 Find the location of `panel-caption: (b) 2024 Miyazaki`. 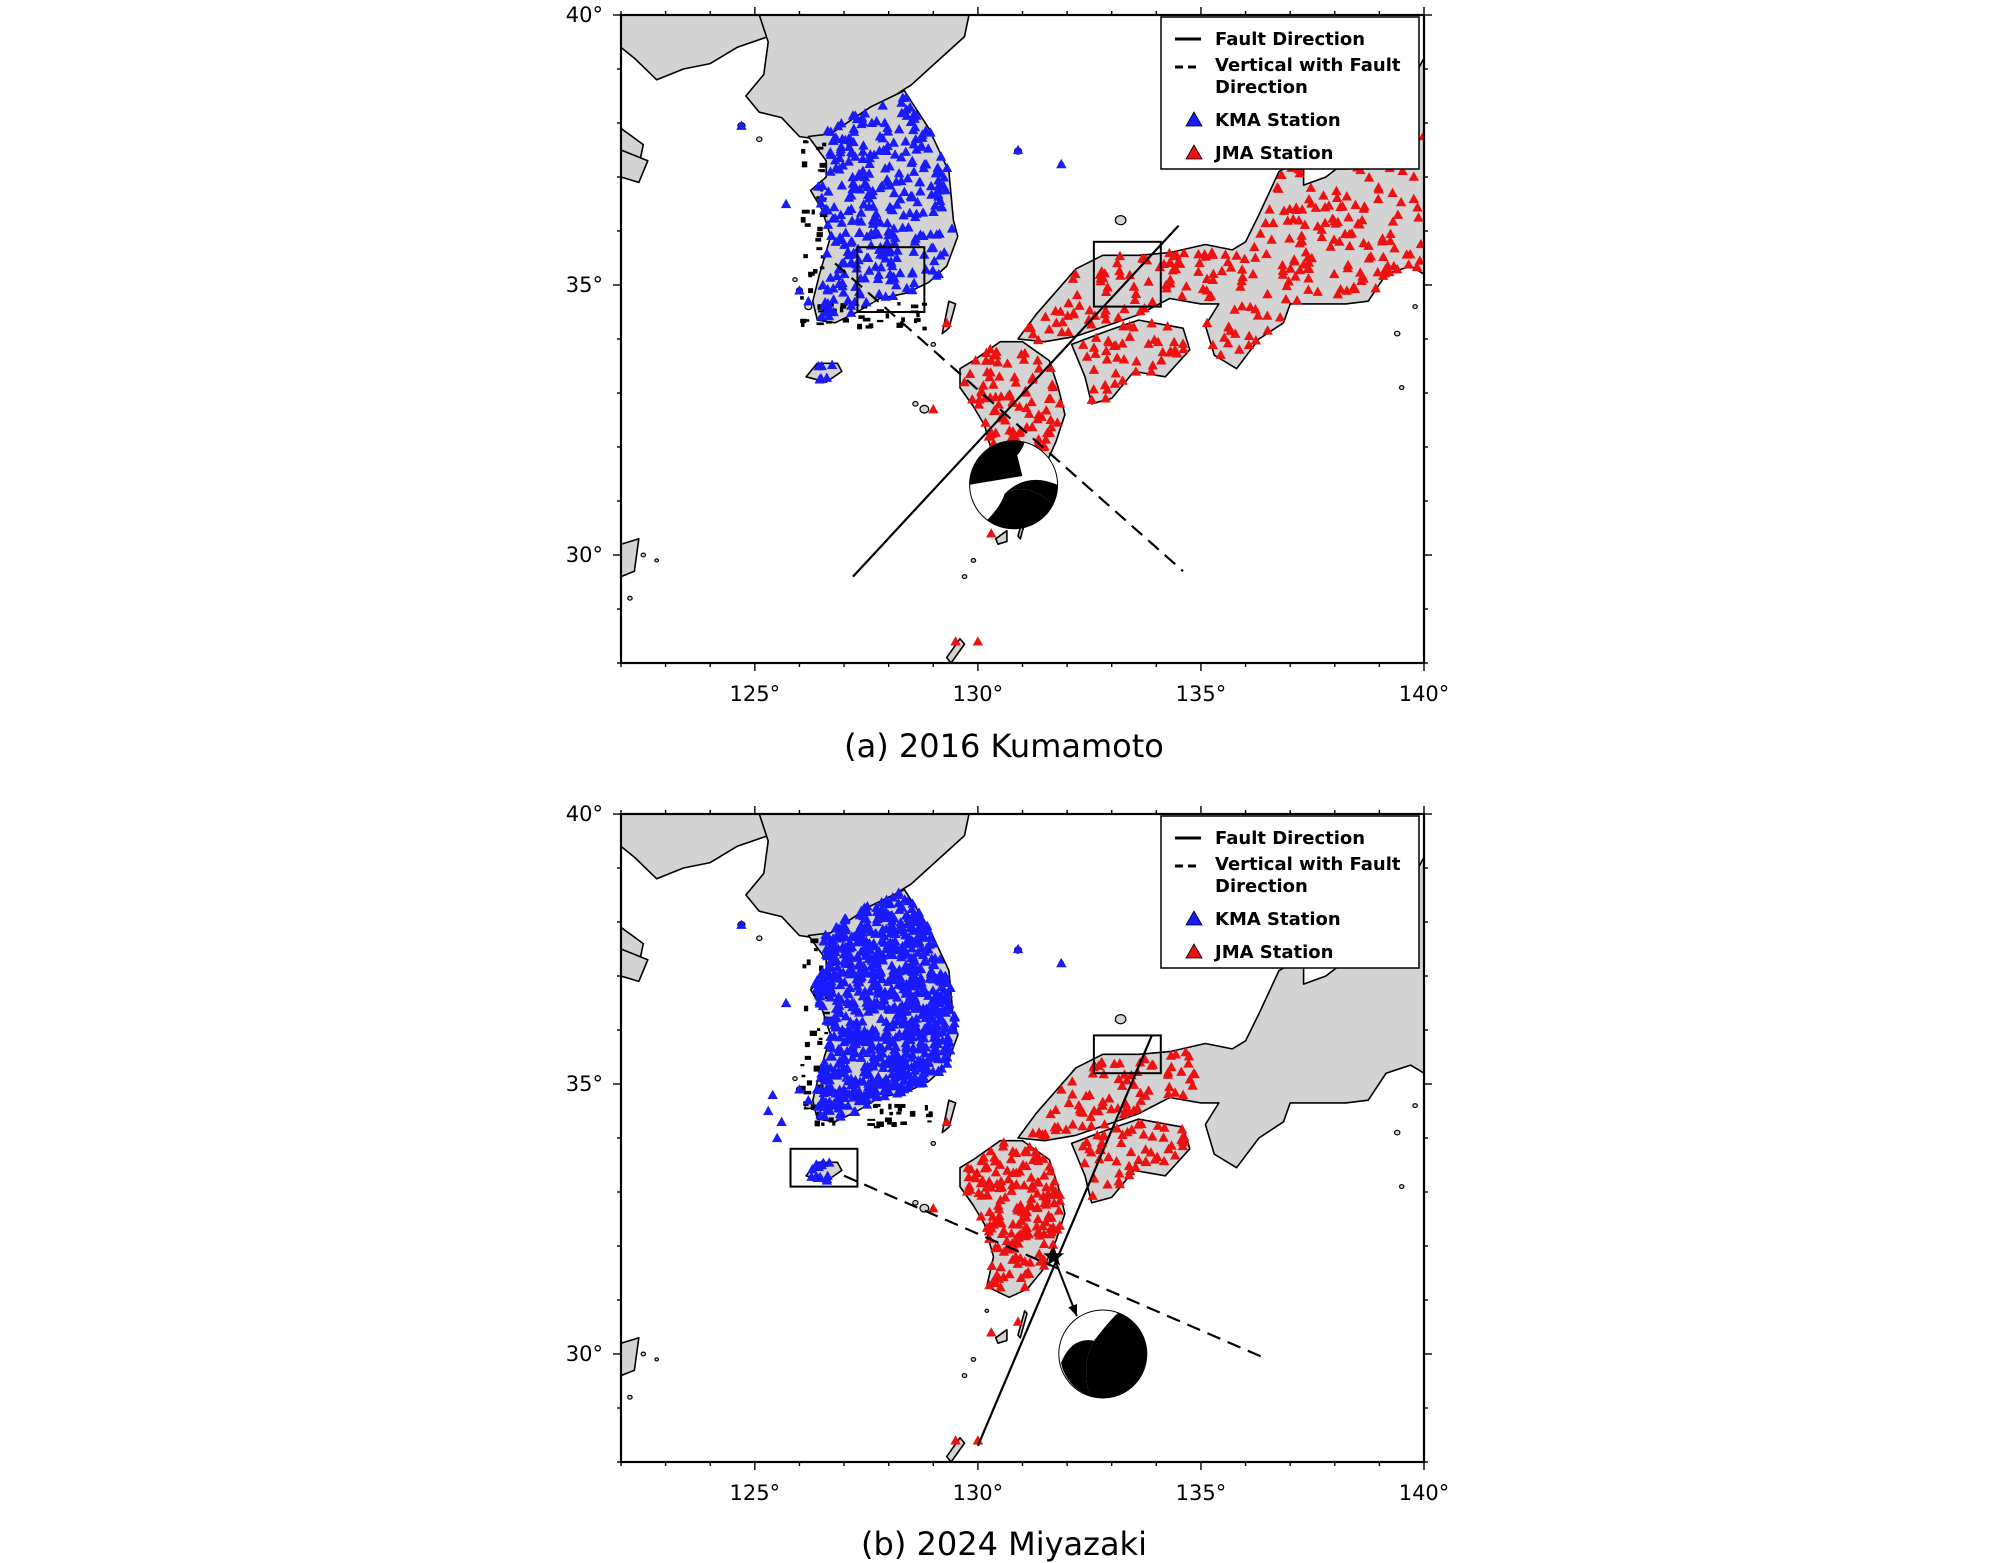

panel-caption: (b) 2024 Miyazaki is located at coordinates (1004, 1544).